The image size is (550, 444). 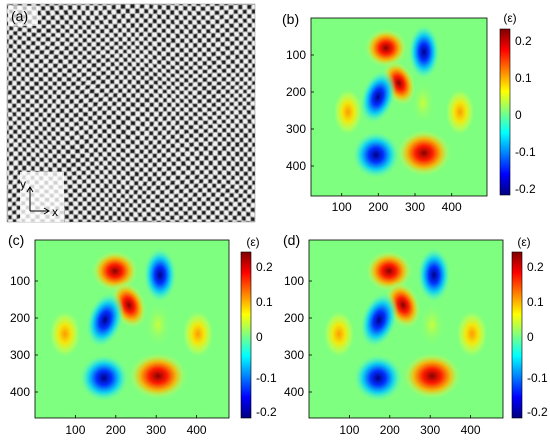 I want to click on axes-arrow-icon, so click(x=38, y=200).